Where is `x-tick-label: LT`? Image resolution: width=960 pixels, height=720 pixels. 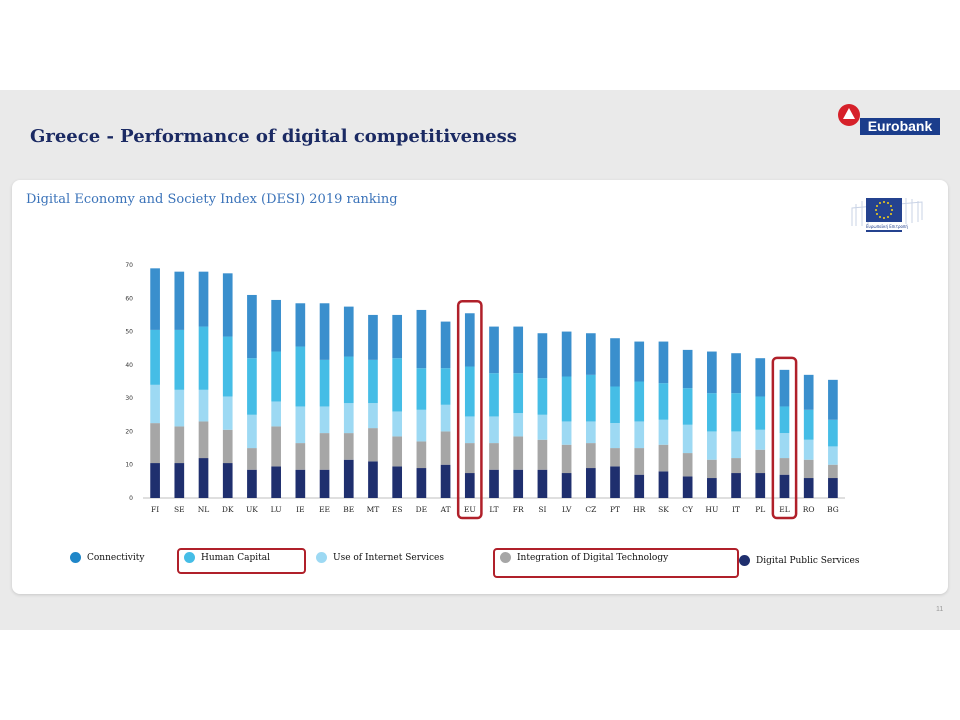 x-tick-label: LT is located at coordinates (493, 509).